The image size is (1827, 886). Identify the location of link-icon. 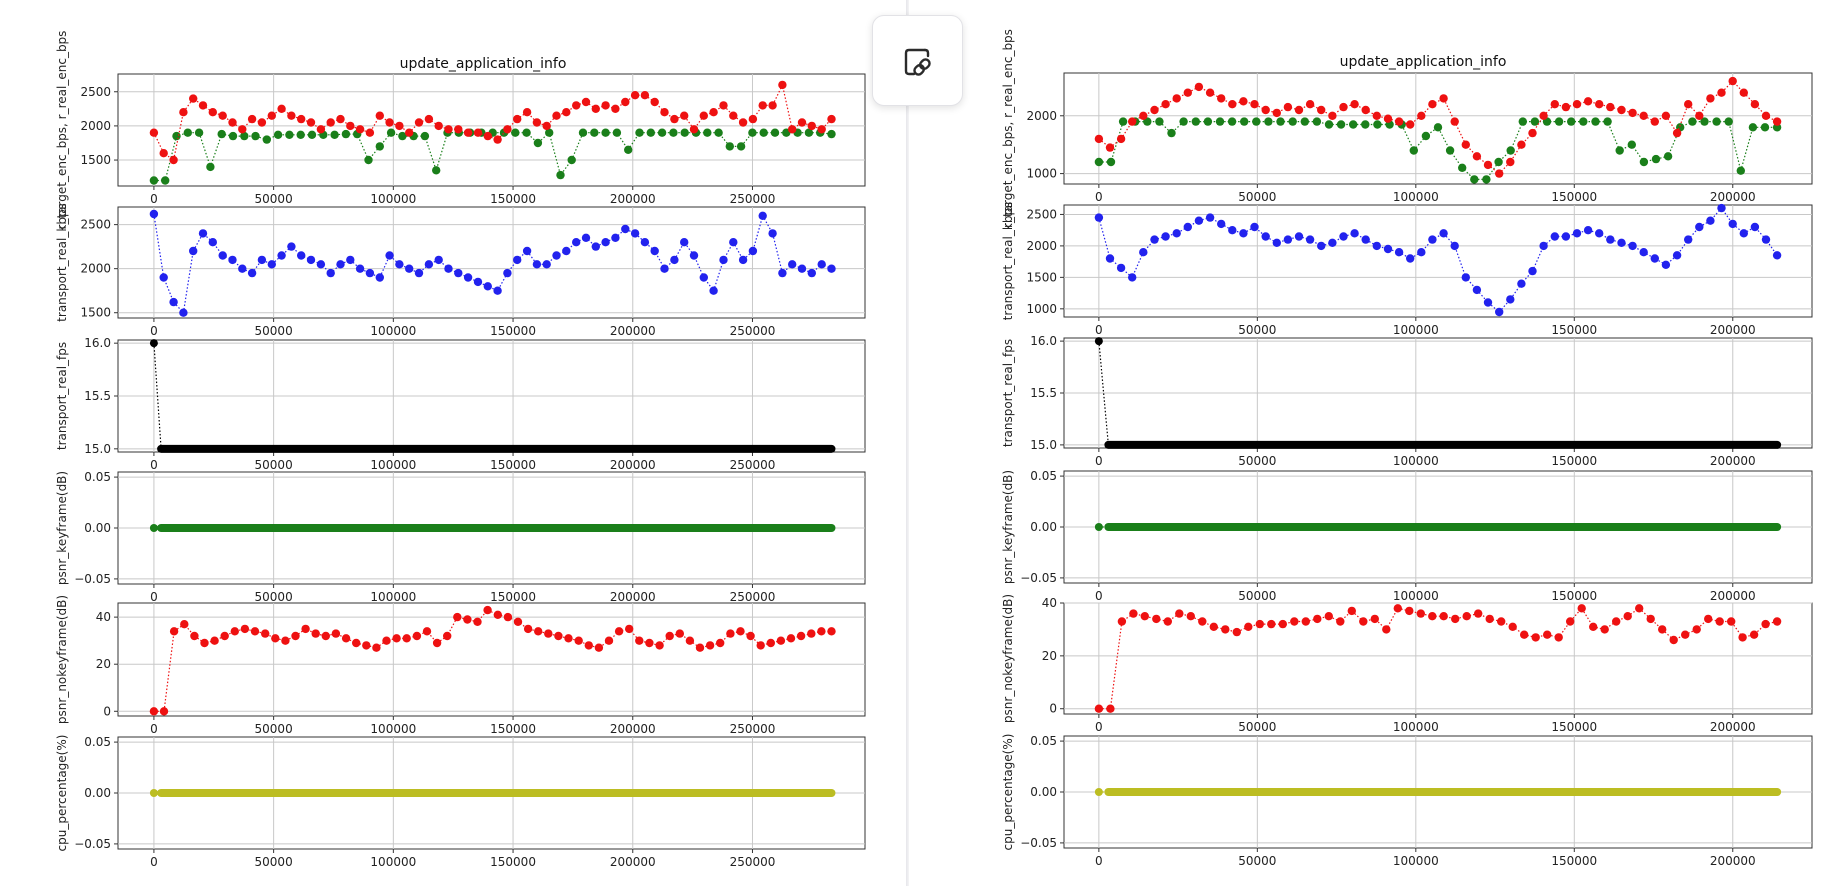
(917, 62).